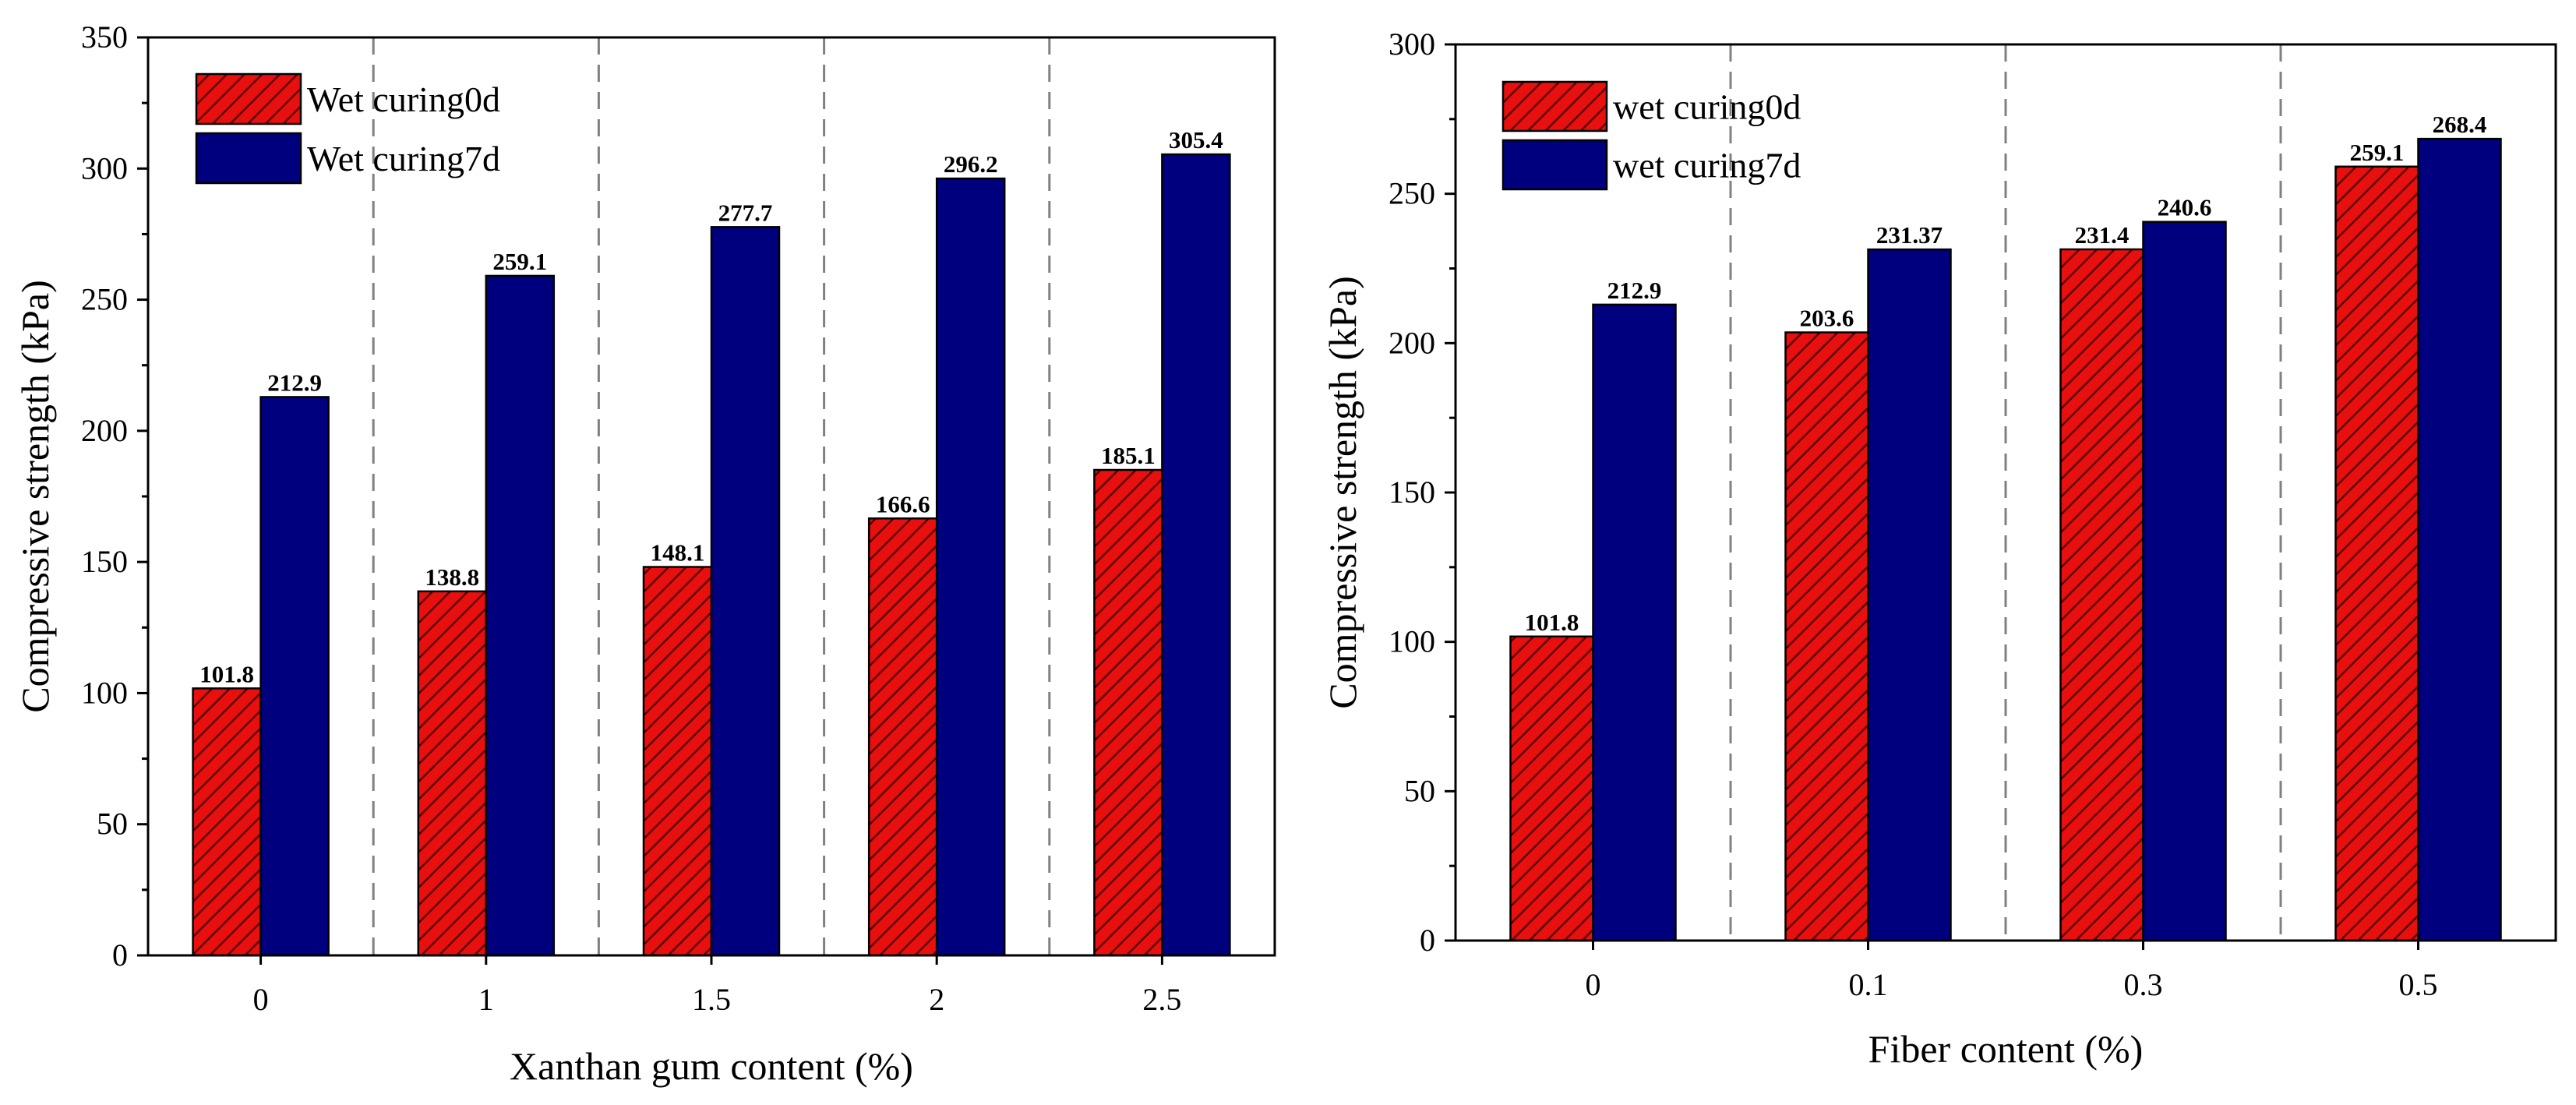 This screenshot has height=1105, width=2576. I want to click on fiber-data-label-s1-0.3: 240.6, so click(2185, 207).